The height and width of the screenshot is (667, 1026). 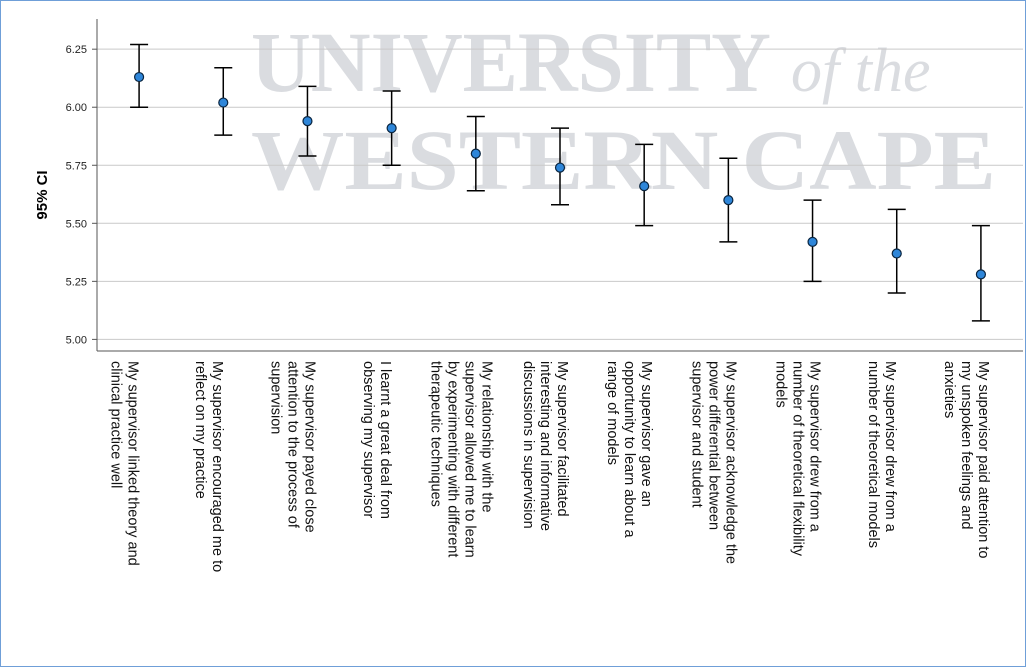 I want to click on x-category-label-line: opportunity to learn about a, so click(x=629, y=449).